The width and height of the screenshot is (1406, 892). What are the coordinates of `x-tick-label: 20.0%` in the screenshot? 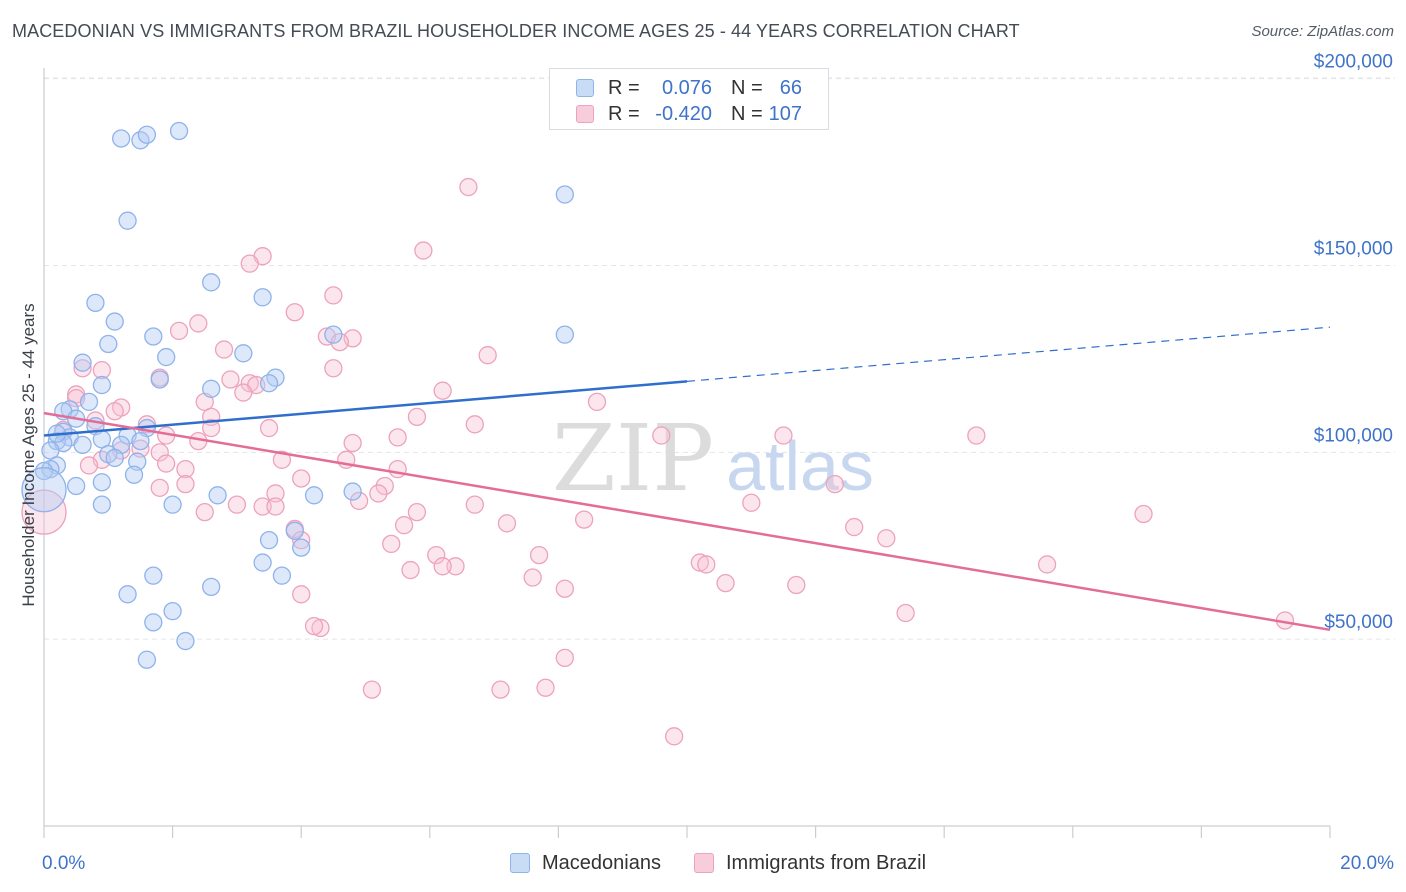 It's located at (1367, 863).